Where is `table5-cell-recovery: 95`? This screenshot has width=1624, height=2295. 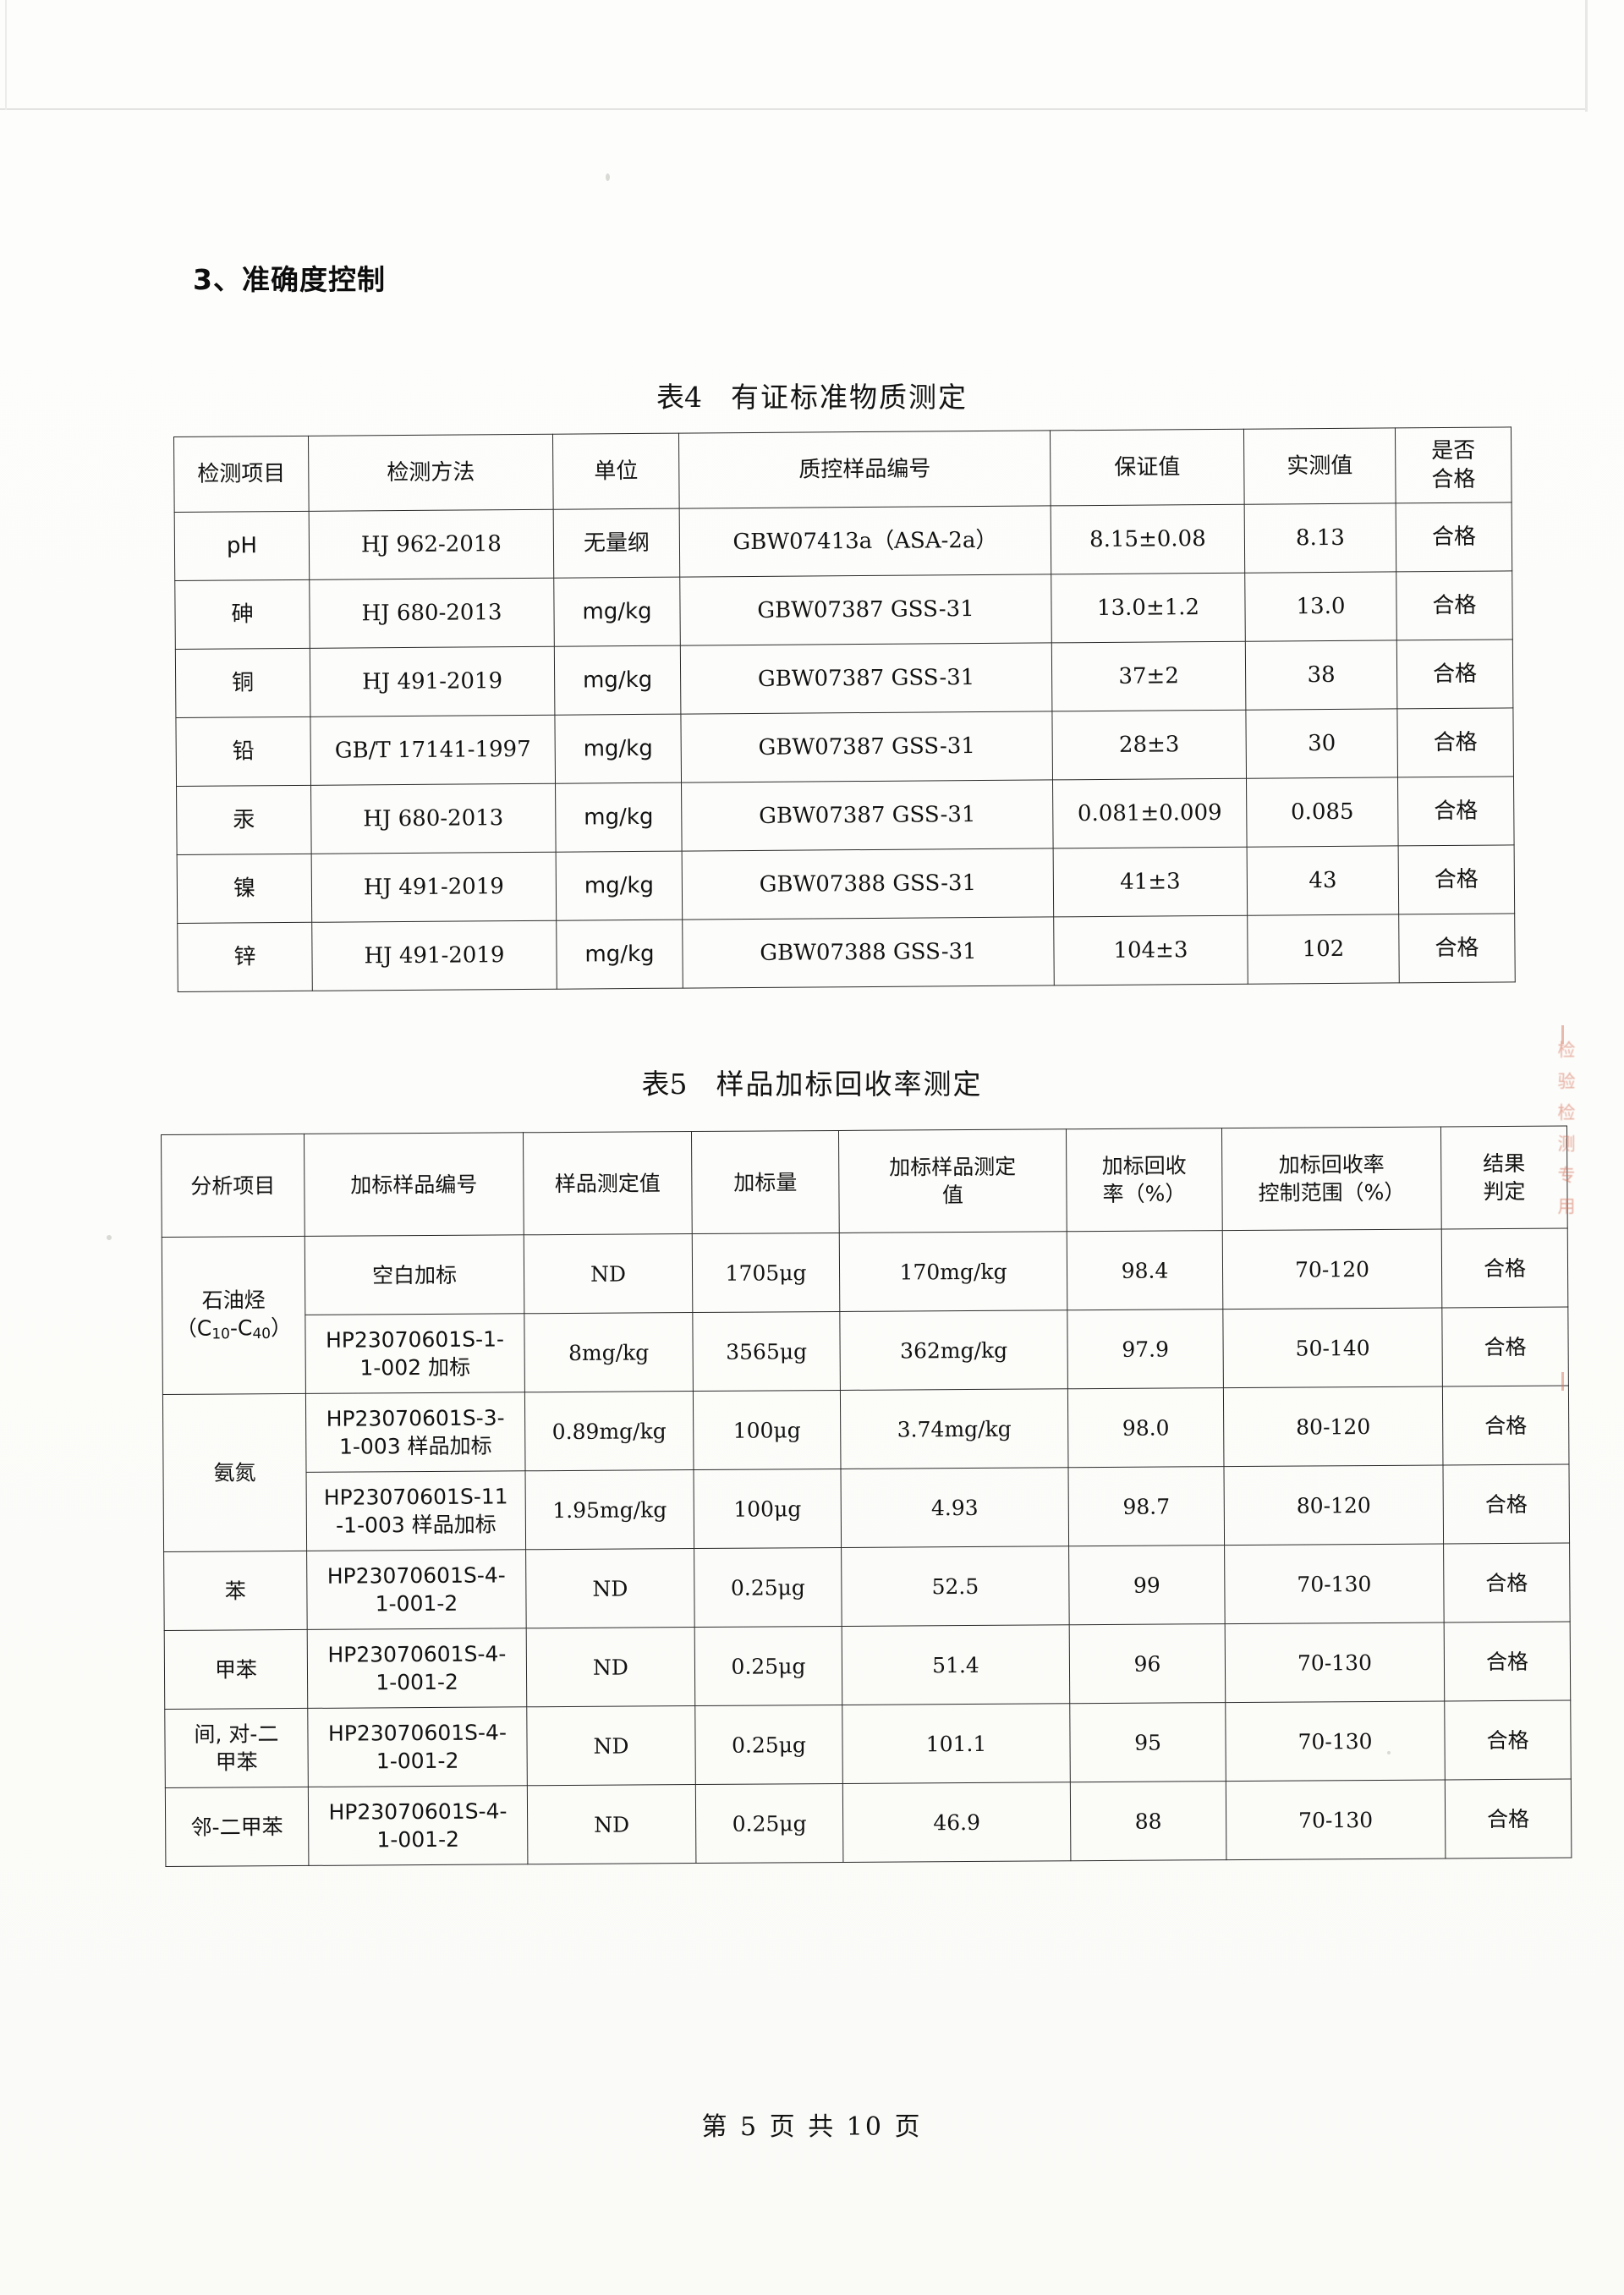 table5-cell-recovery: 95 is located at coordinates (1148, 1742).